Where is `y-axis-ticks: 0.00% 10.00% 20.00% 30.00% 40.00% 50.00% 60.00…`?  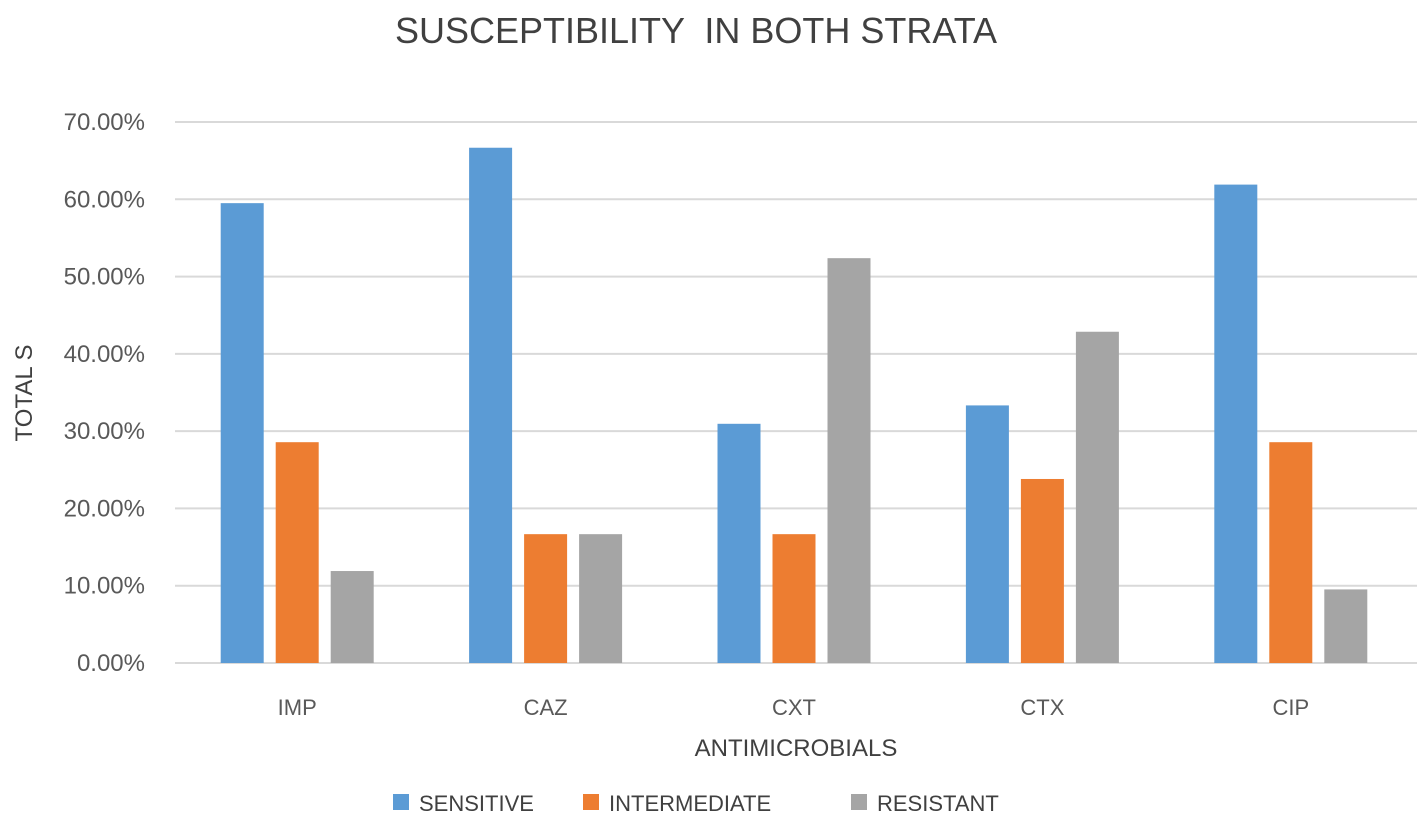
y-axis-ticks: 0.00% 10.00% 20.00% 30.00% 40.00% 50.00% 60.00… is located at coordinates (104, 393).